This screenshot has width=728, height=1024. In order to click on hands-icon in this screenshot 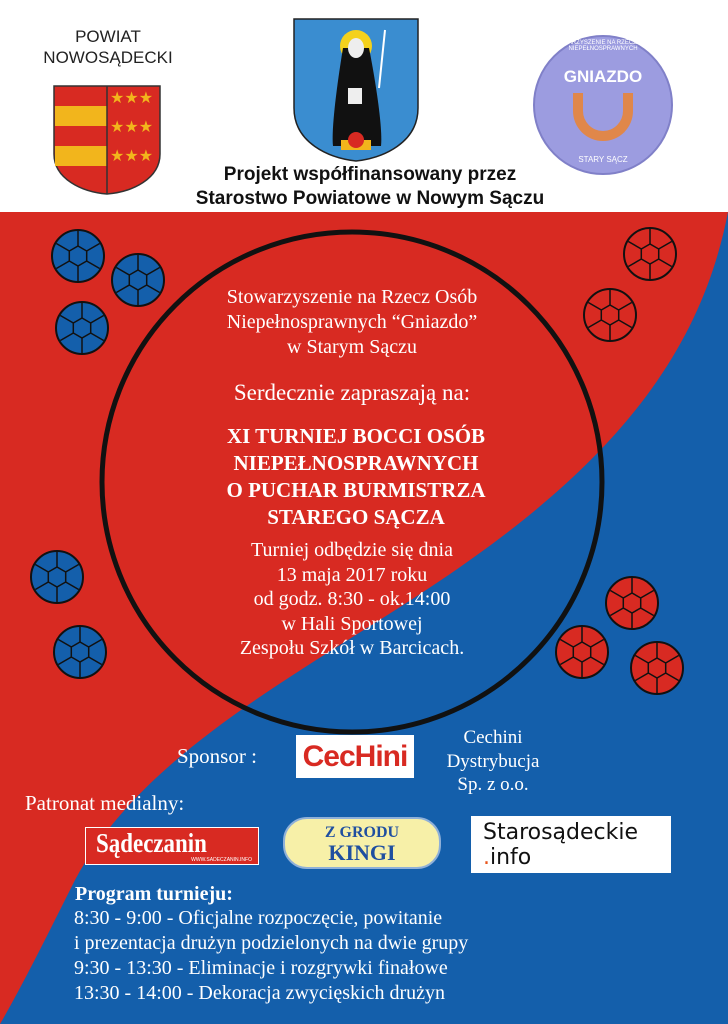, I will do `click(603, 117)`.